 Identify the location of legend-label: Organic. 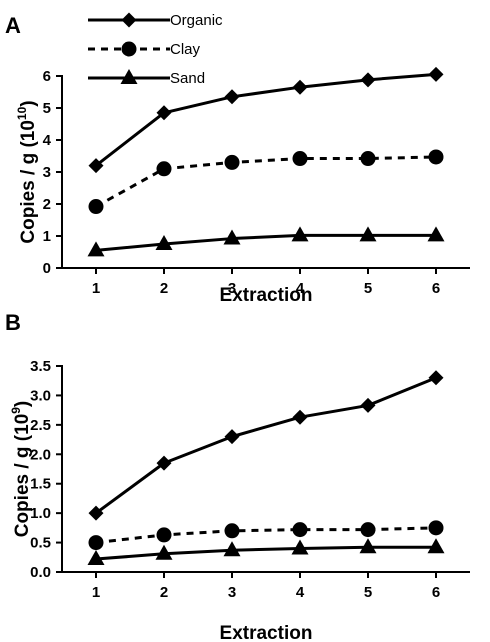
(196, 20).